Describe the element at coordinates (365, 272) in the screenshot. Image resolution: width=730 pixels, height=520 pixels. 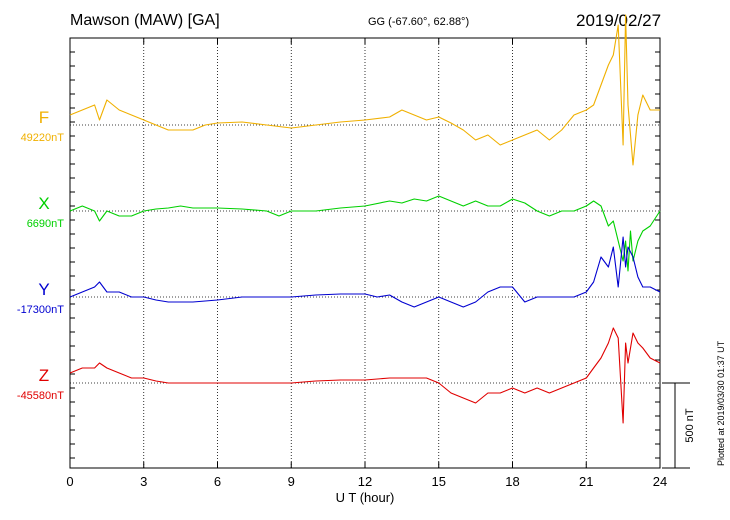
I see `series-line-y` at that location.